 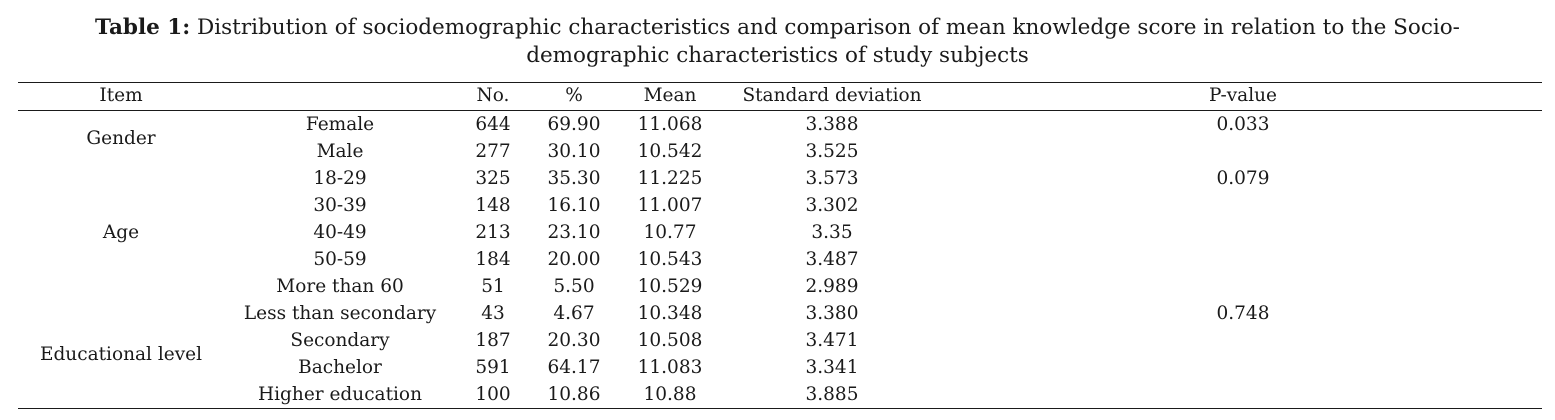 What do you see at coordinates (1243, 313) in the screenshot?
I see `group-p-value: 0.748` at bounding box center [1243, 313].